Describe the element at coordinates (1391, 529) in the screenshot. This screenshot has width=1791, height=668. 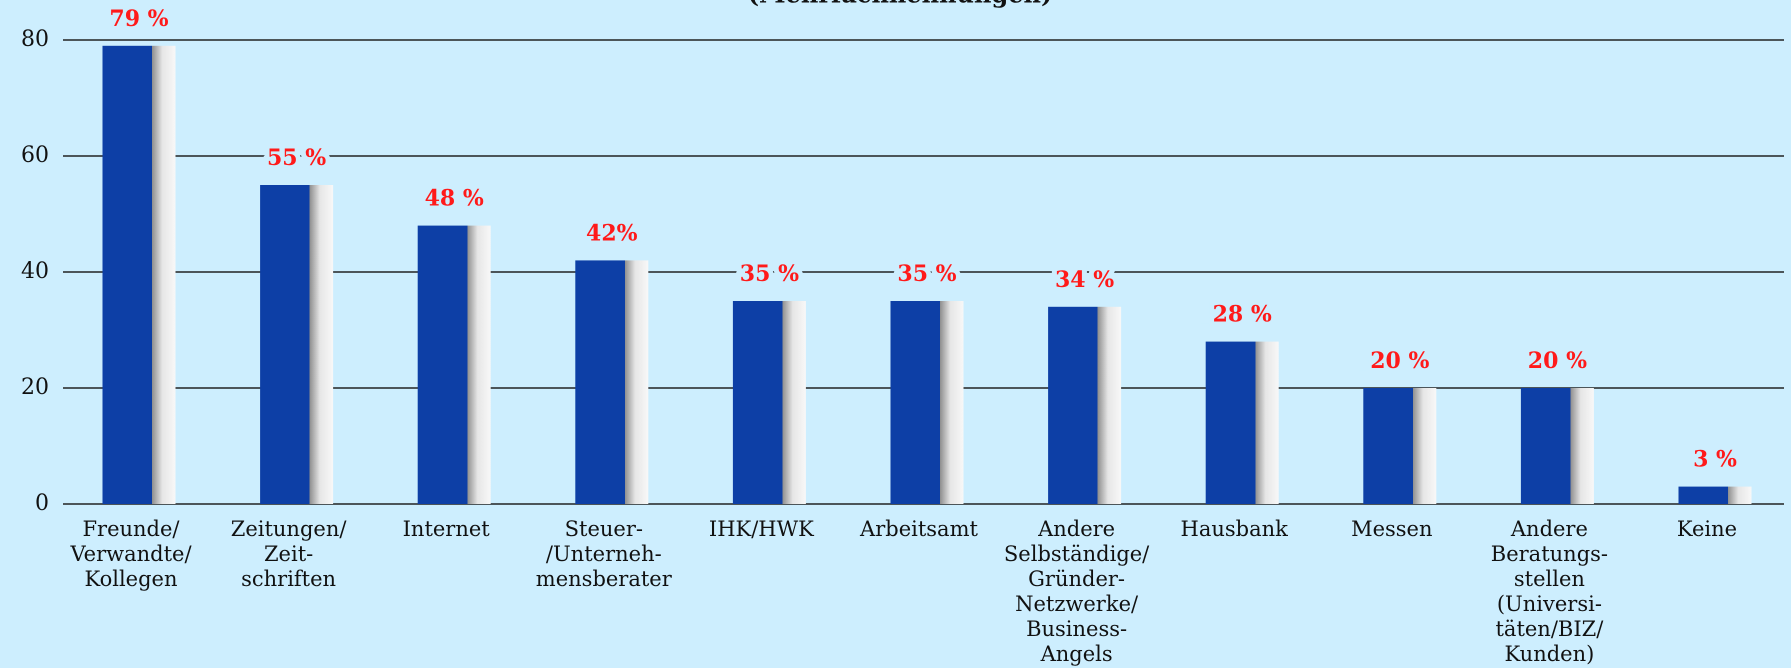
I see `x-tick-label: Messen` at that location.